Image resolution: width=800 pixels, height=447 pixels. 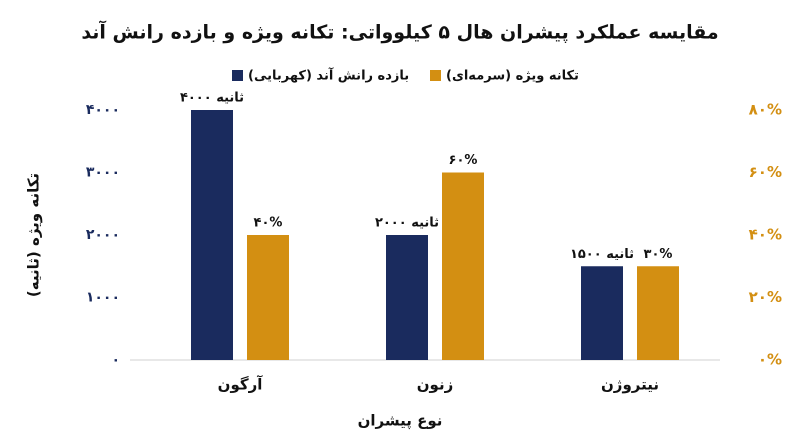 What do you see at coordinates (658, 254) in the screenshot?
I see `data-label: ۳۰%` at bounding box center [658, 254].